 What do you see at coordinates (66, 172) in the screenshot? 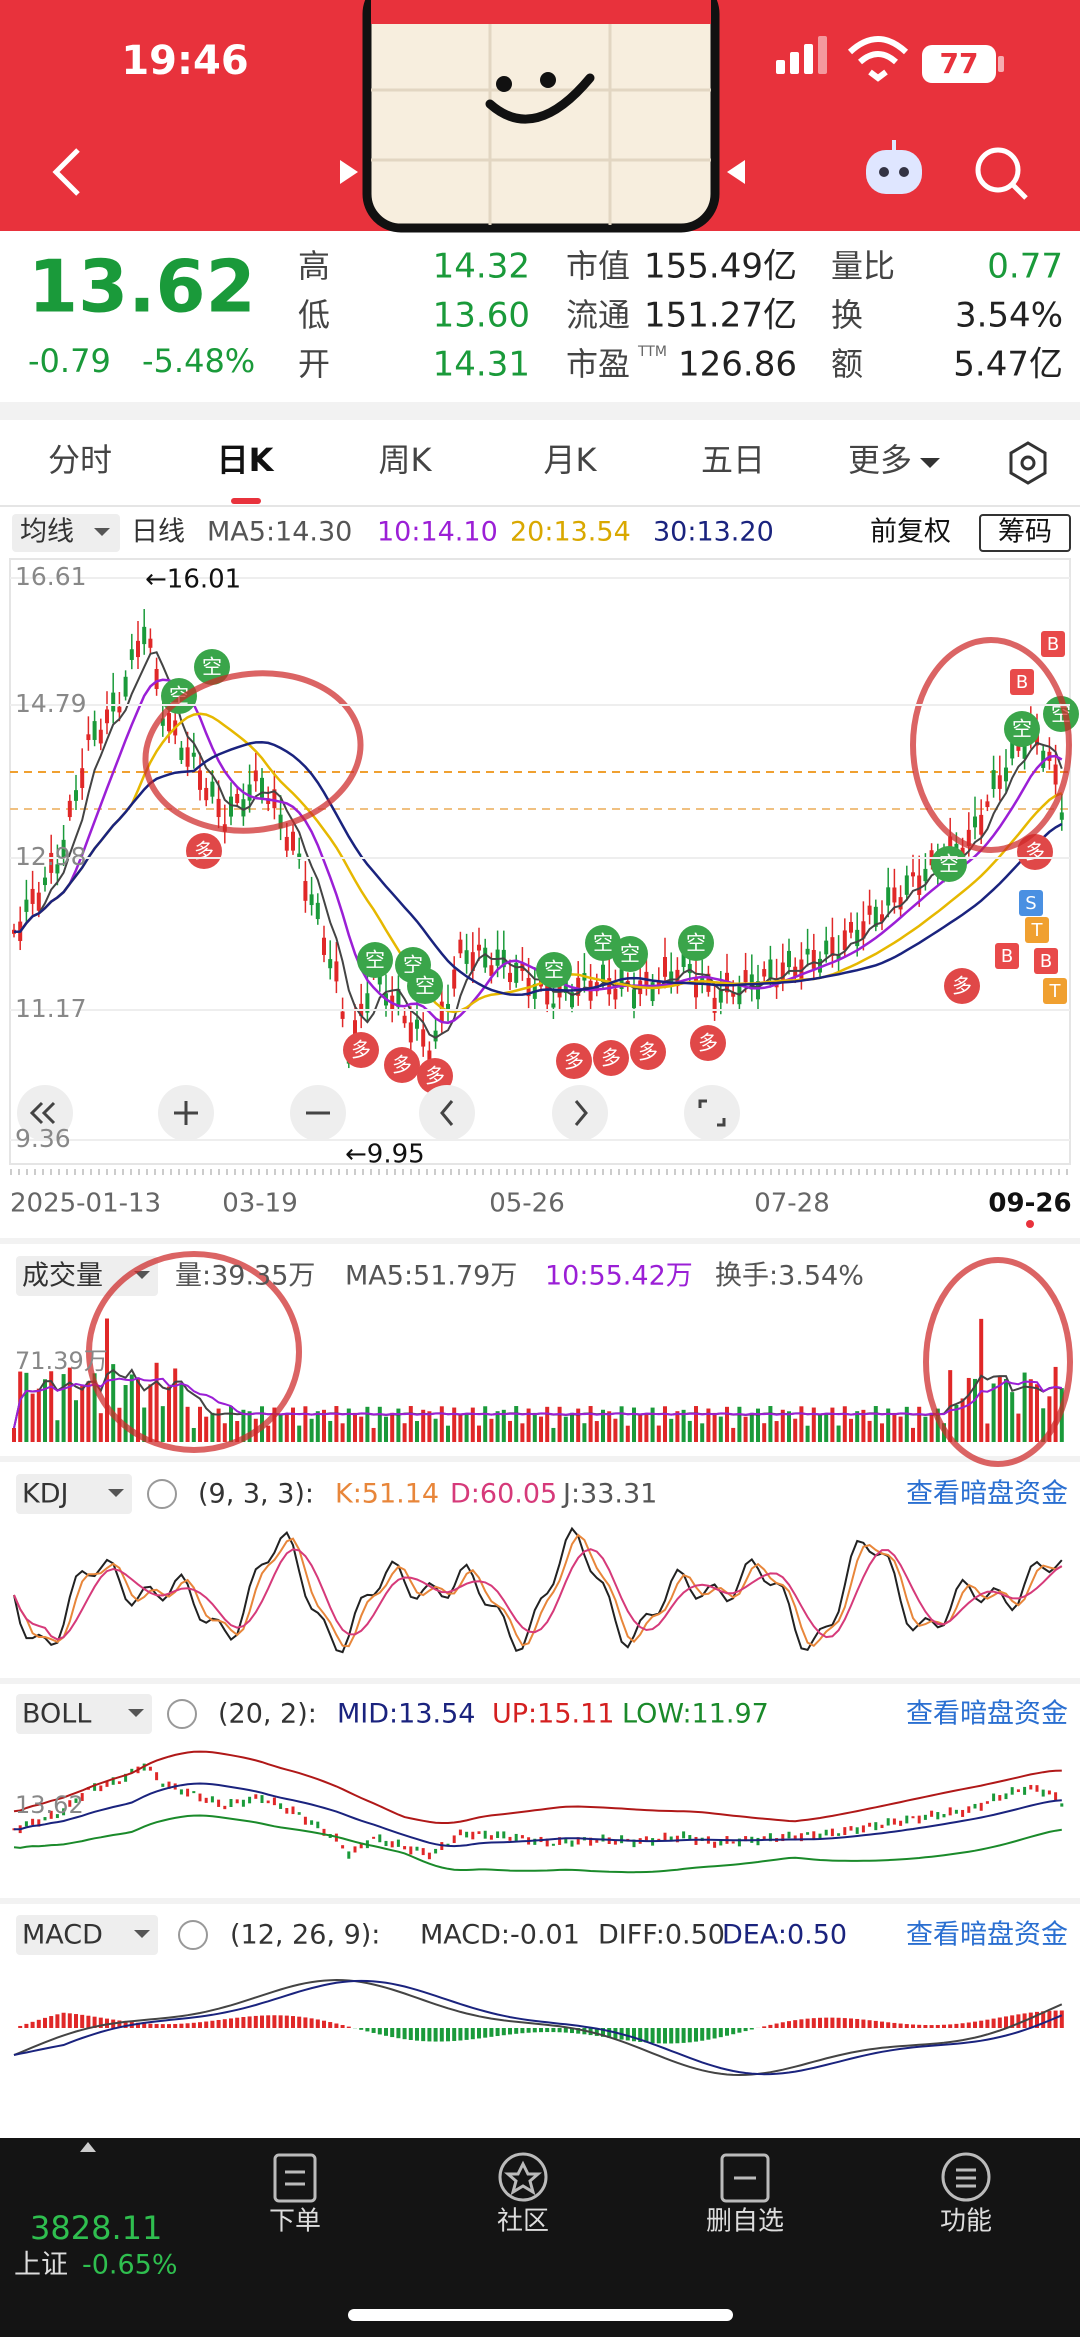
I see `back-button` at bounding box center [66, 172].